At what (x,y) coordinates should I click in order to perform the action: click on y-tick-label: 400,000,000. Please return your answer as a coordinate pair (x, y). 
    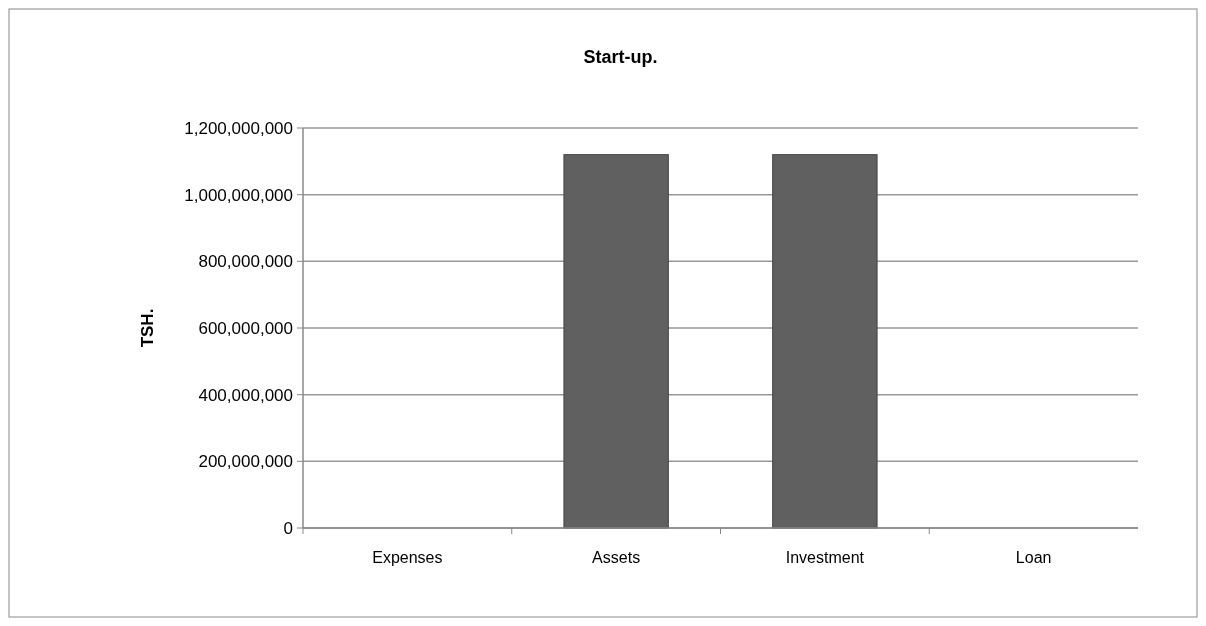
    Looking at the image, I should click on (245, 395).